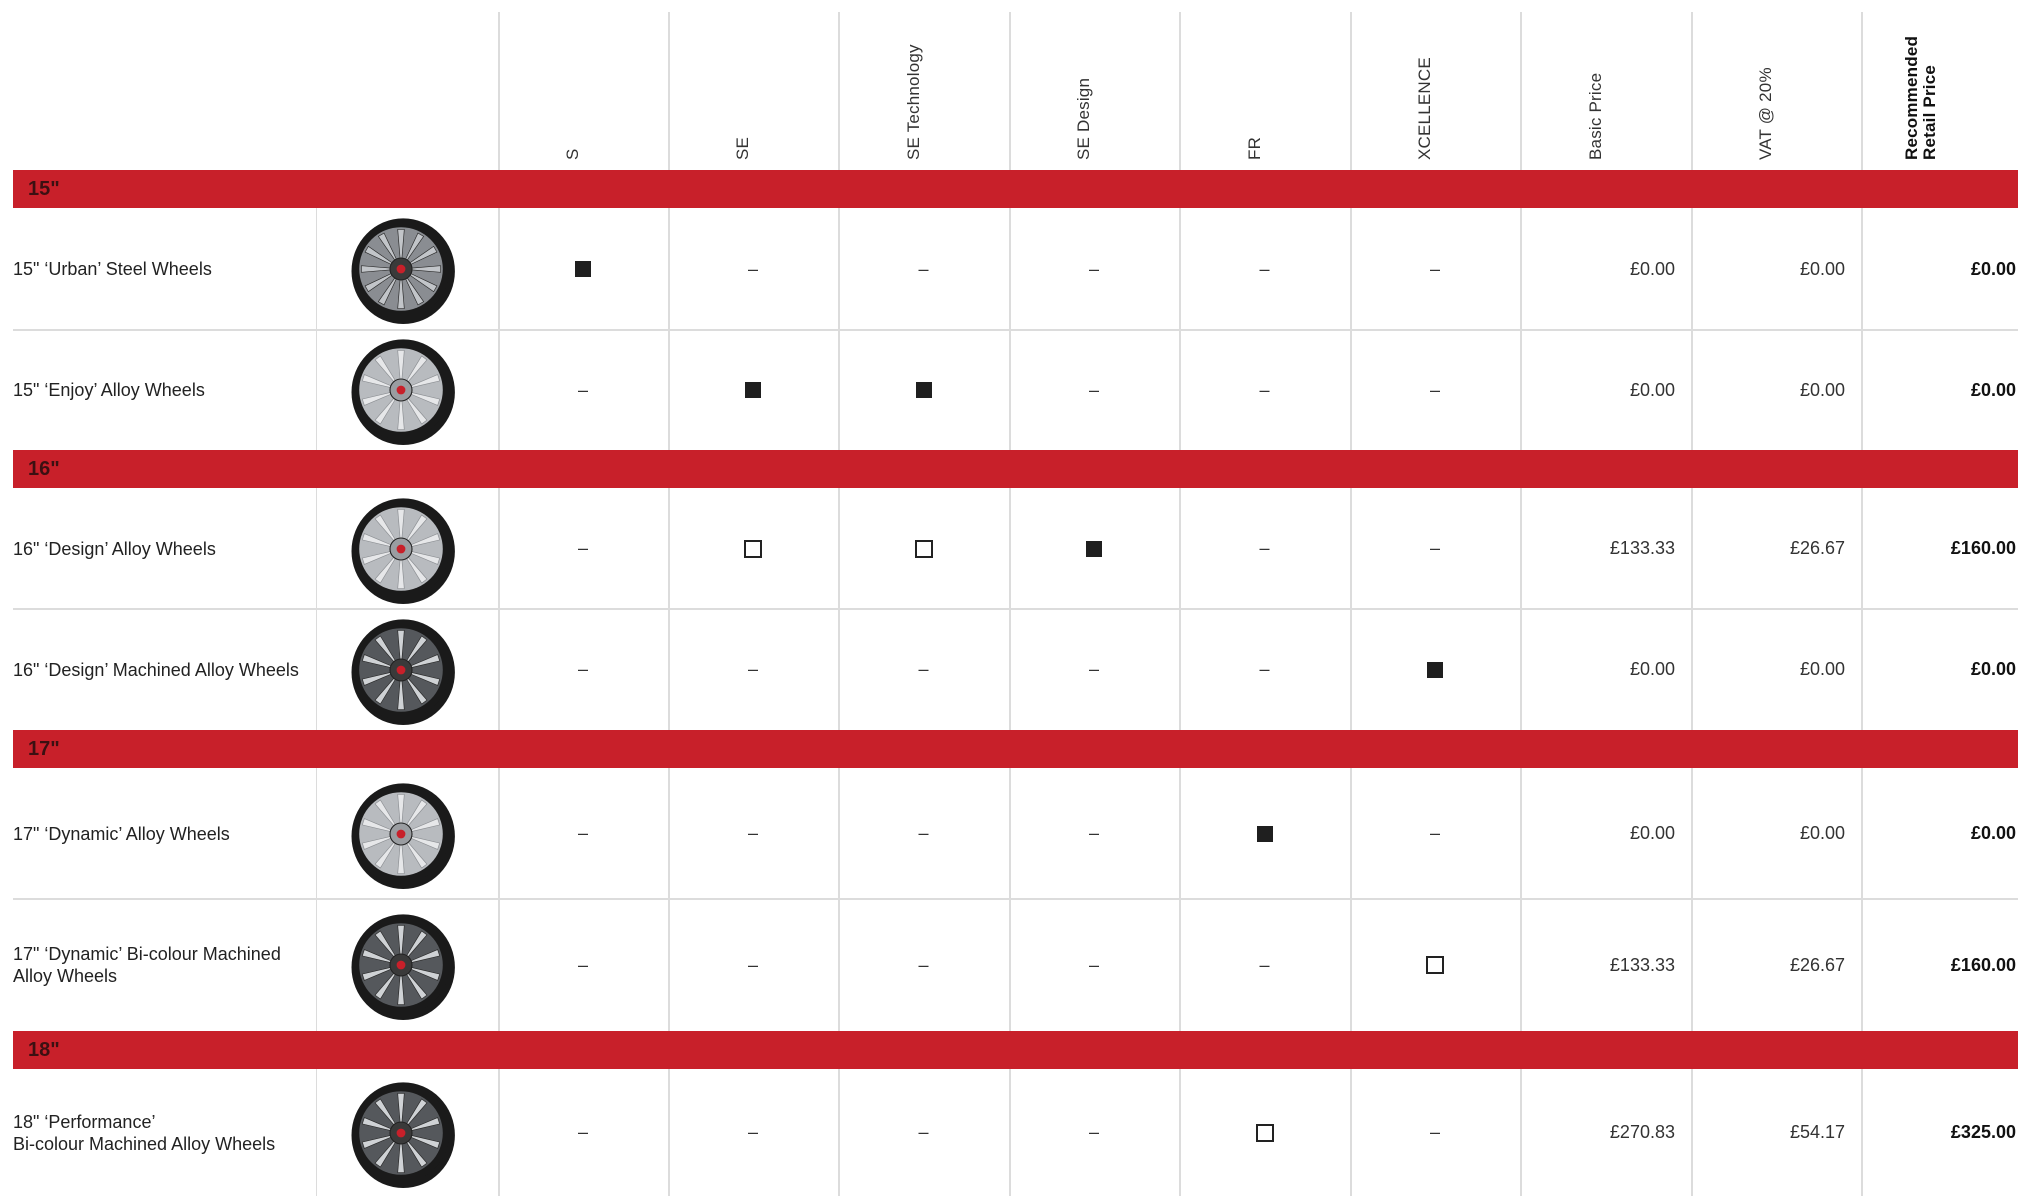 The width and height of the screenshot is (2018, 1196). What do you see at coordinates (401, 271) in the screenshot?
I see `steel-wheel-icon` at bounding box center [401, 271].